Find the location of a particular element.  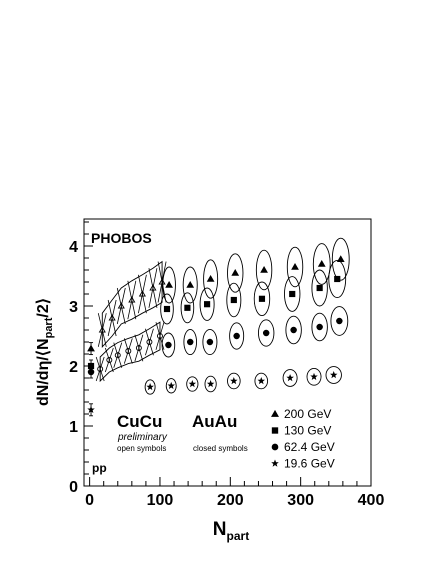

chart-title: PHOBOS is located at coordinates (121, 238).